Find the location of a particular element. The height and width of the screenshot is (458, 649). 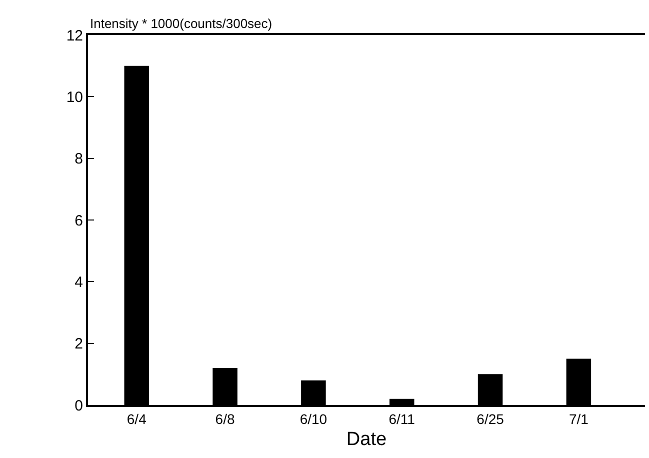

x-tick-label: 6/8 is located at coordinates (225, 418).